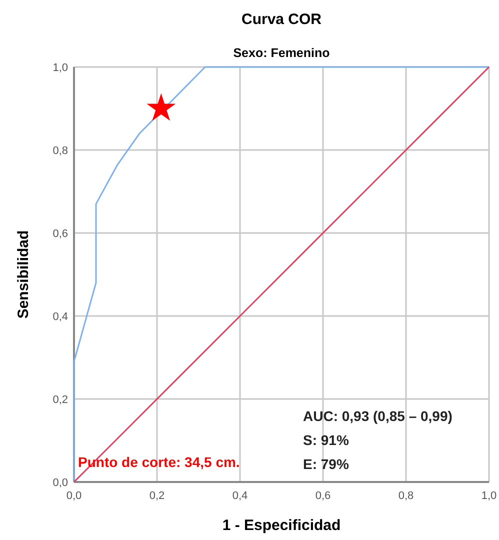 This screenshot has height=540, width=499. Describe the element at coordinates (281, 19) in the screenshot. I see `chart-title: Curva COR` at that location.